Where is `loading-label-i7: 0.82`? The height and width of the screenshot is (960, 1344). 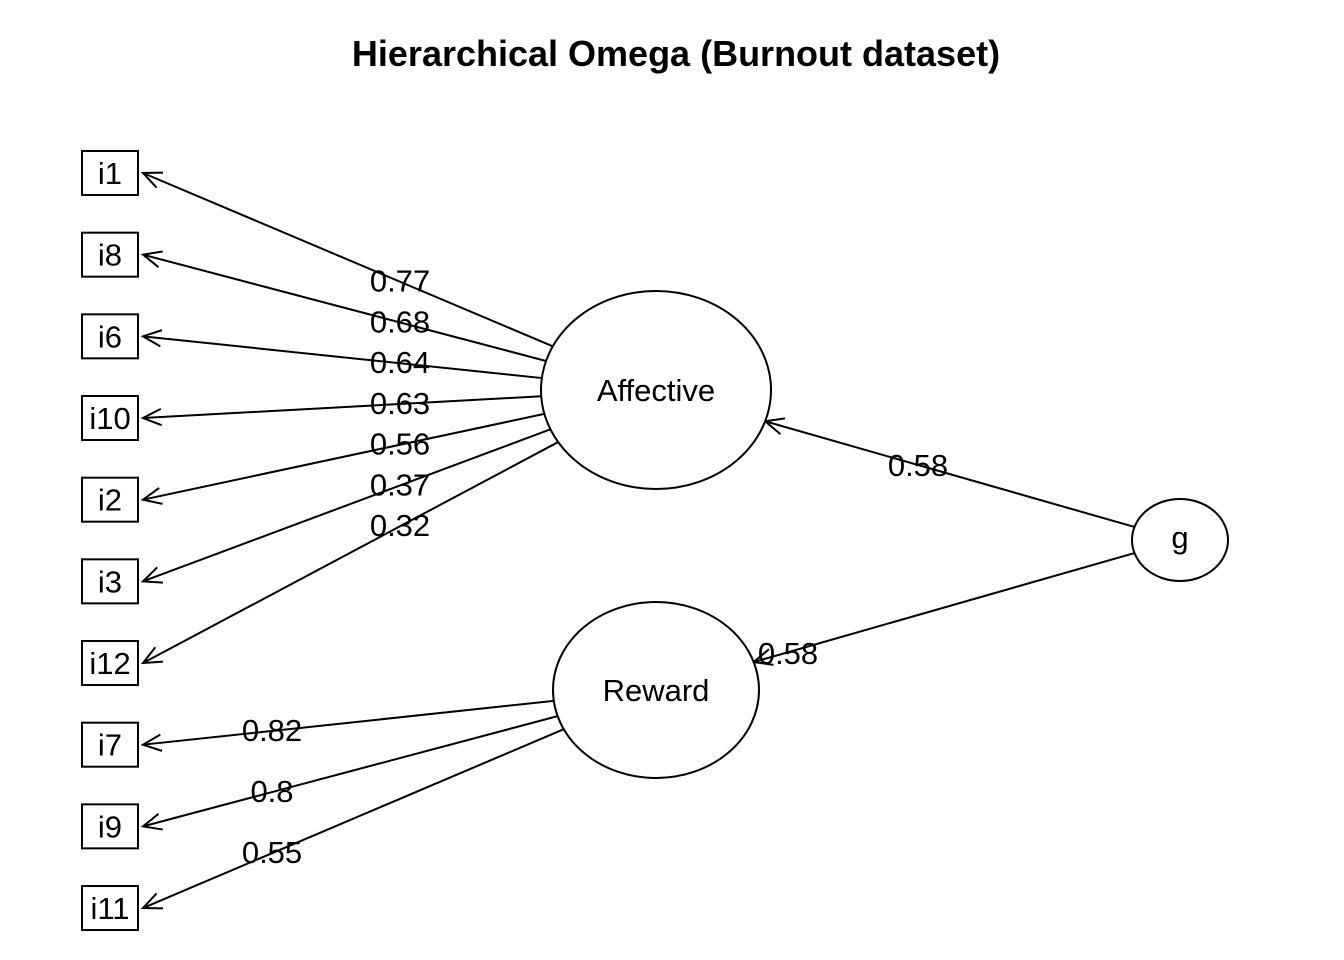
loading-label-i7: 0.82 is located at coordinates (272, 730).